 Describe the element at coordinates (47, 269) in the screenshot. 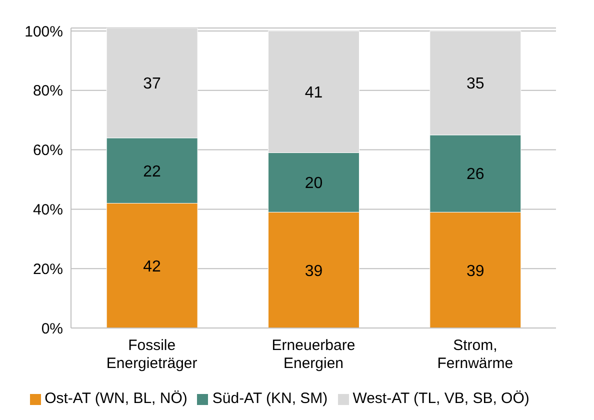

I see `y-tick-label: 20%` at that location.